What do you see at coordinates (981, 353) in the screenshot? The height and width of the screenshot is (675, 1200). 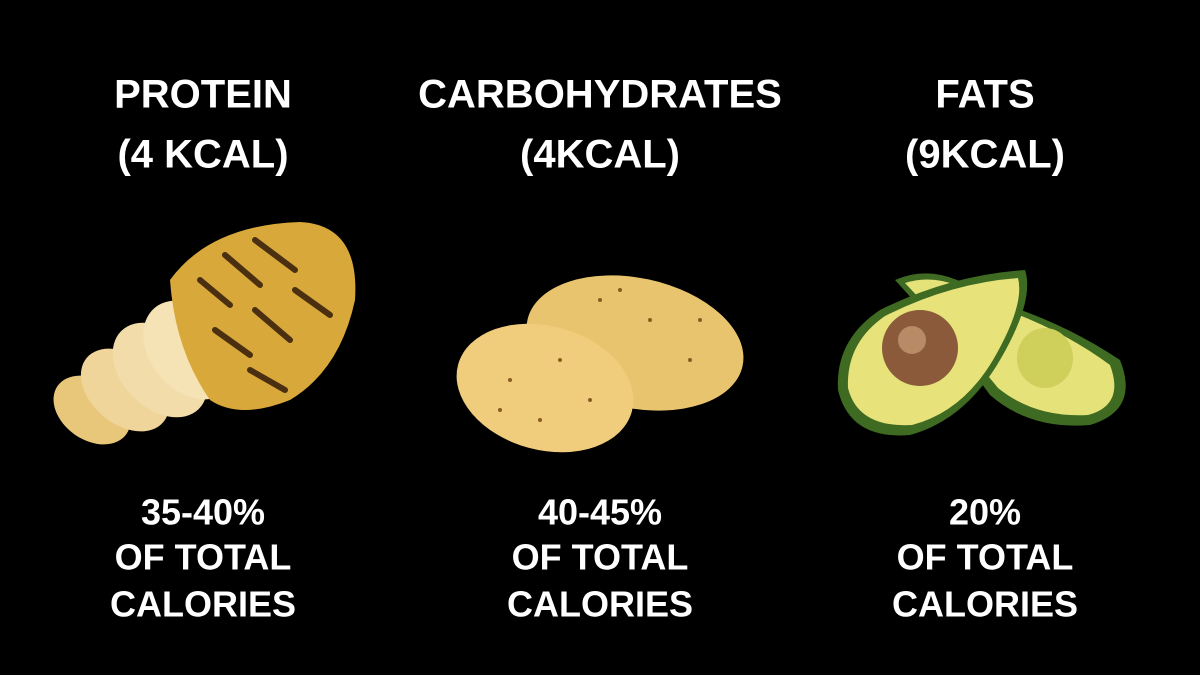 I see `avocado-image` at bounding box center [981, 353].